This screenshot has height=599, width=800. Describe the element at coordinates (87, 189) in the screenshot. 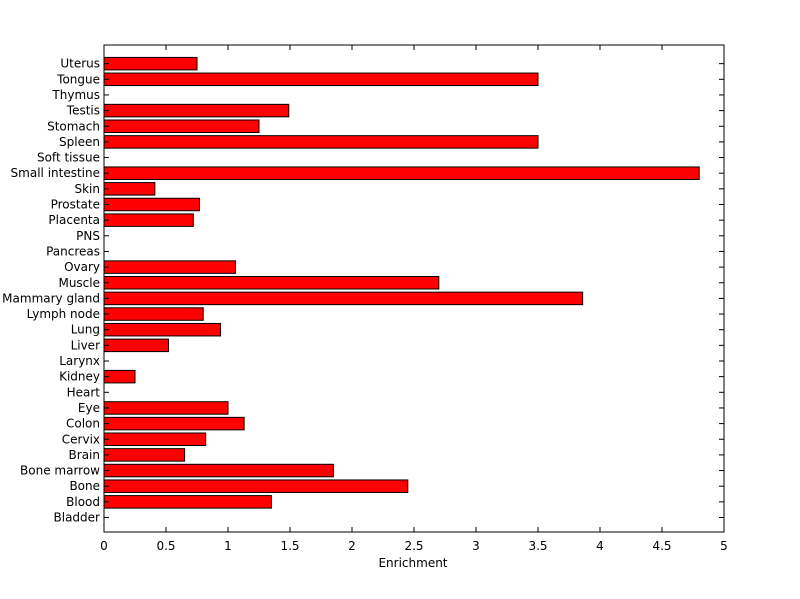

I see `category-label-skin: Skin` at that location.